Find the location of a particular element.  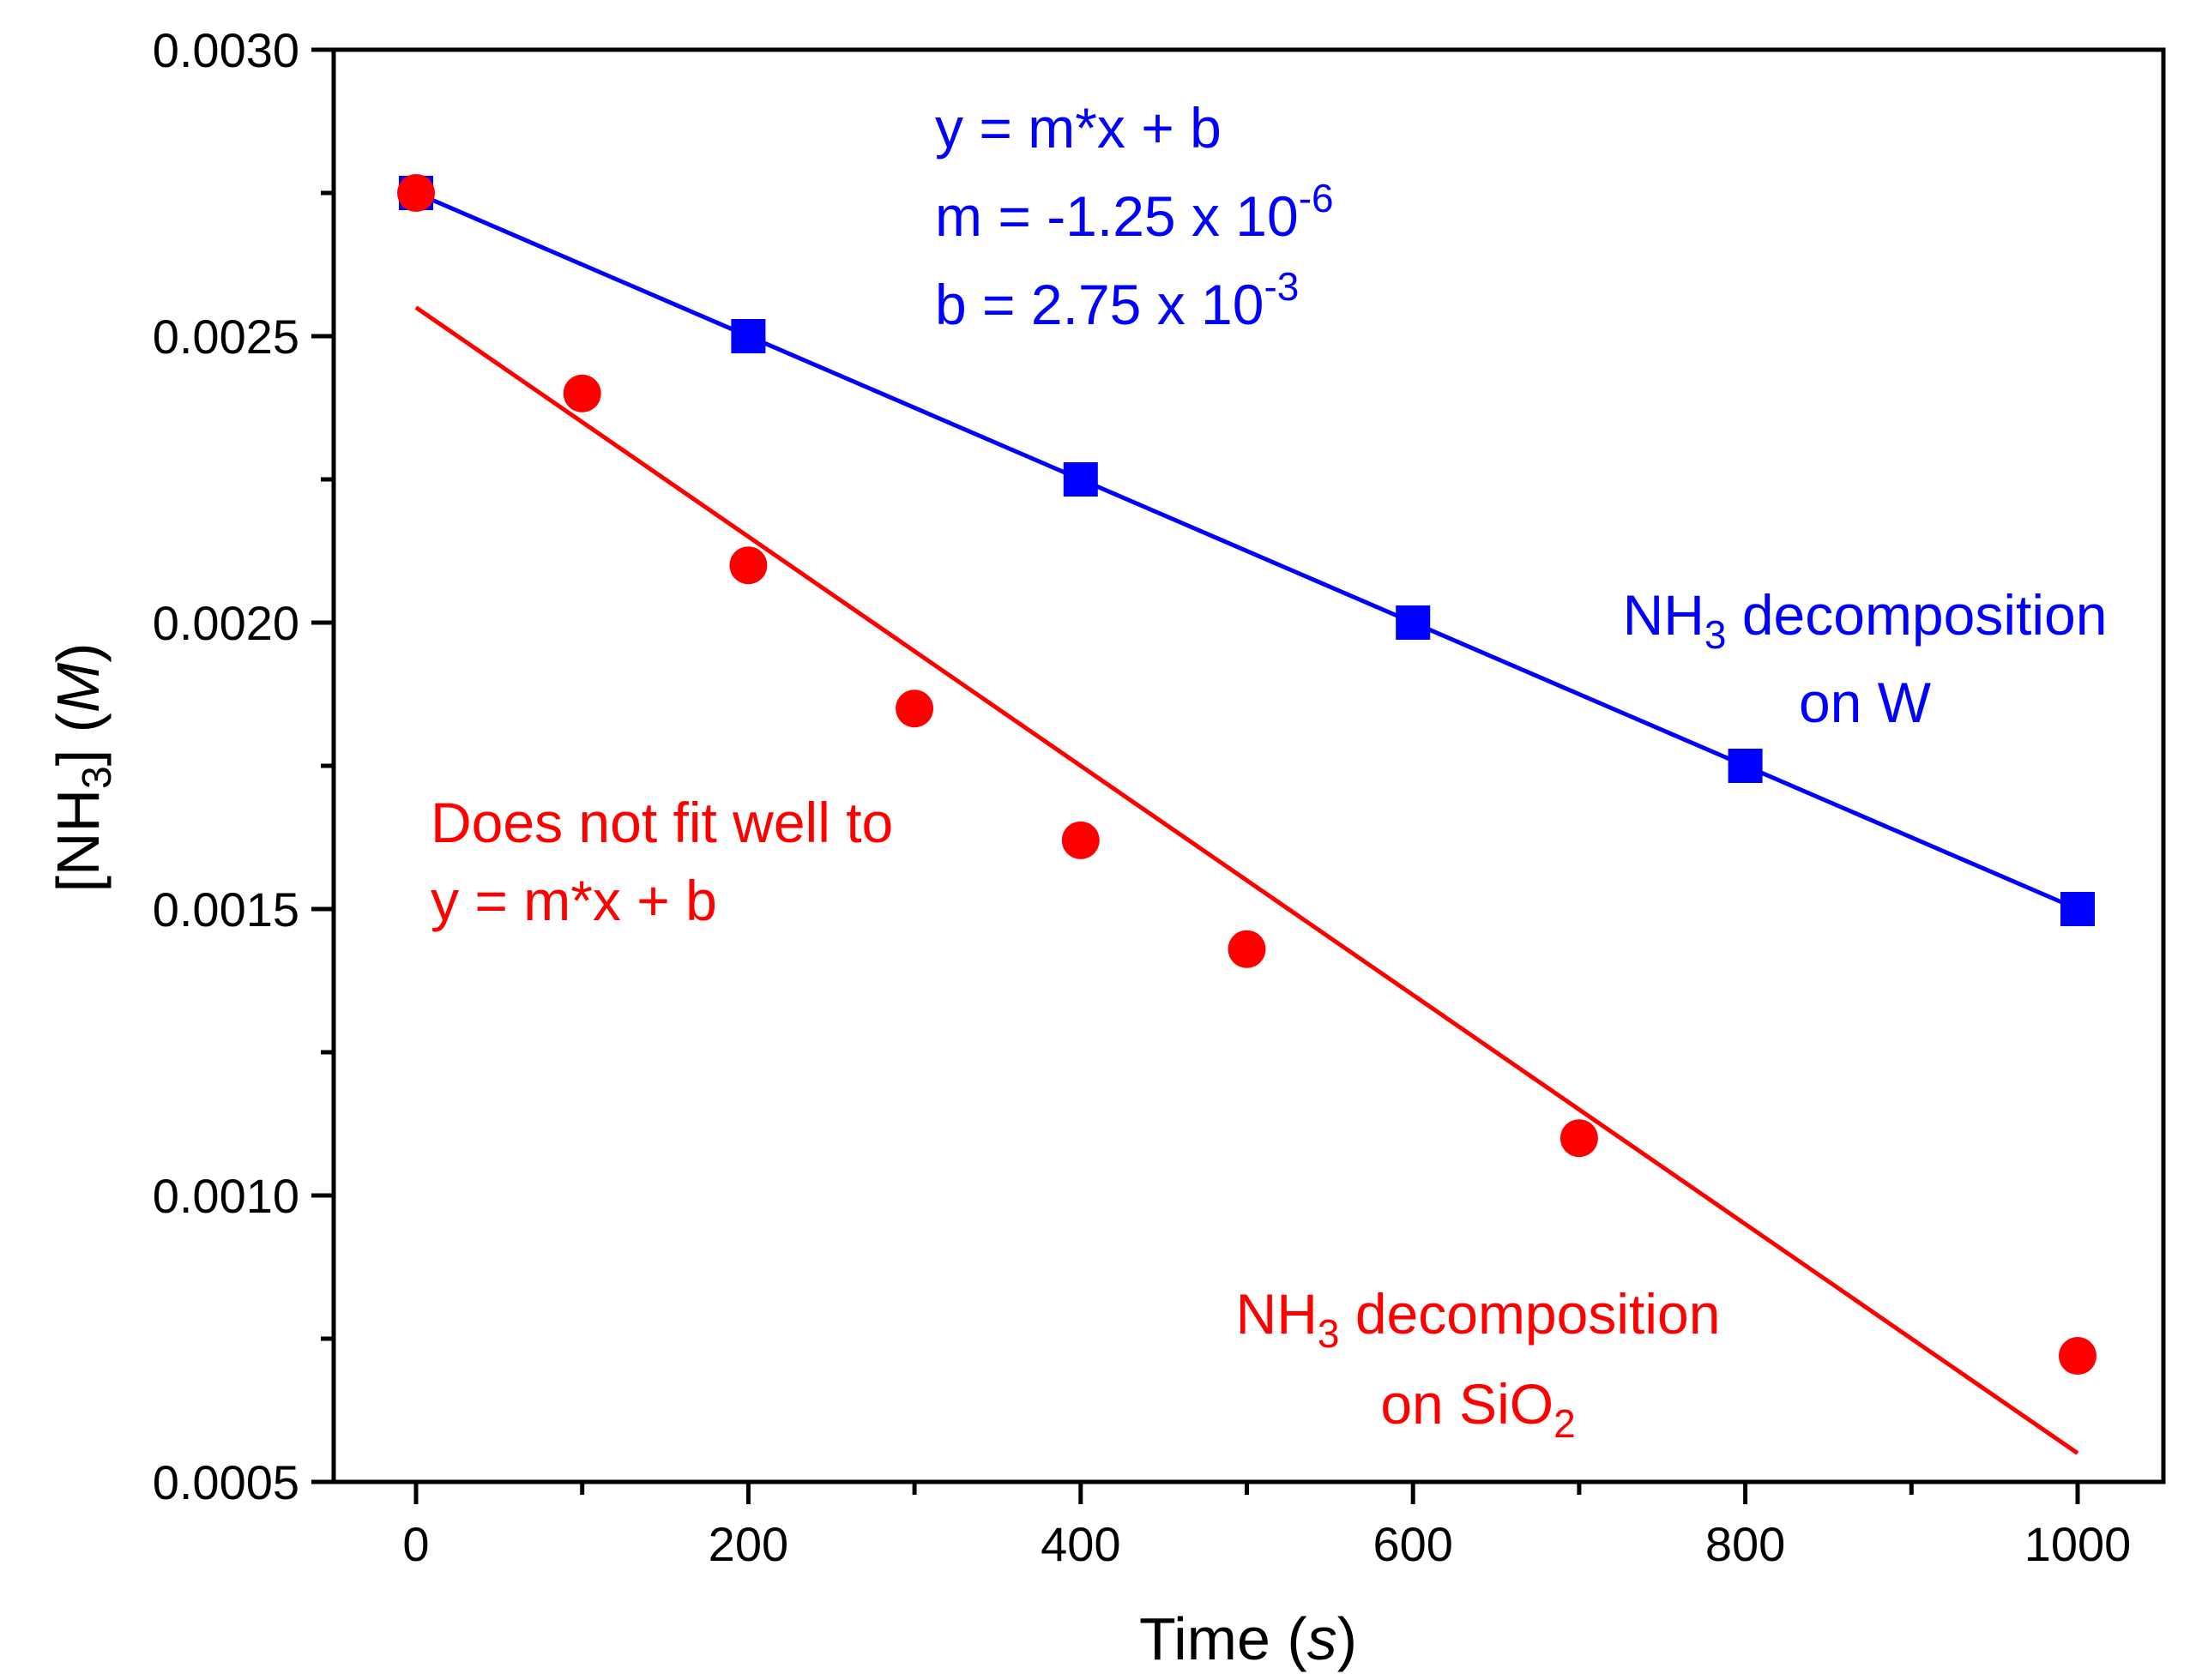

red-note-1: Does not fit well to is located at coordinates (662, 822).